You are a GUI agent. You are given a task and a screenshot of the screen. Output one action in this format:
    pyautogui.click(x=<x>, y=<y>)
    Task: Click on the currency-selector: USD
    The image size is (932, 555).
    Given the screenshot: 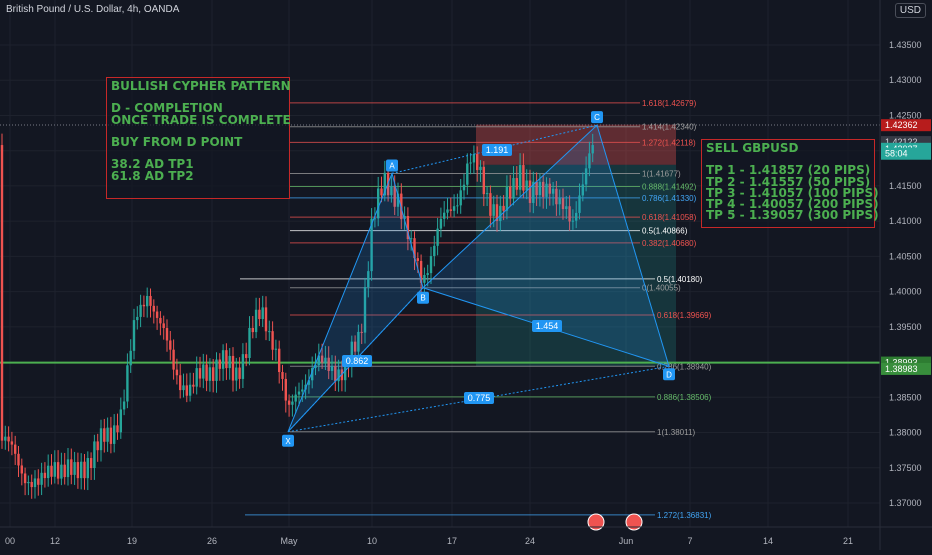 What is the action you would take?
    pyautogui.click(x=910, y=10)
    